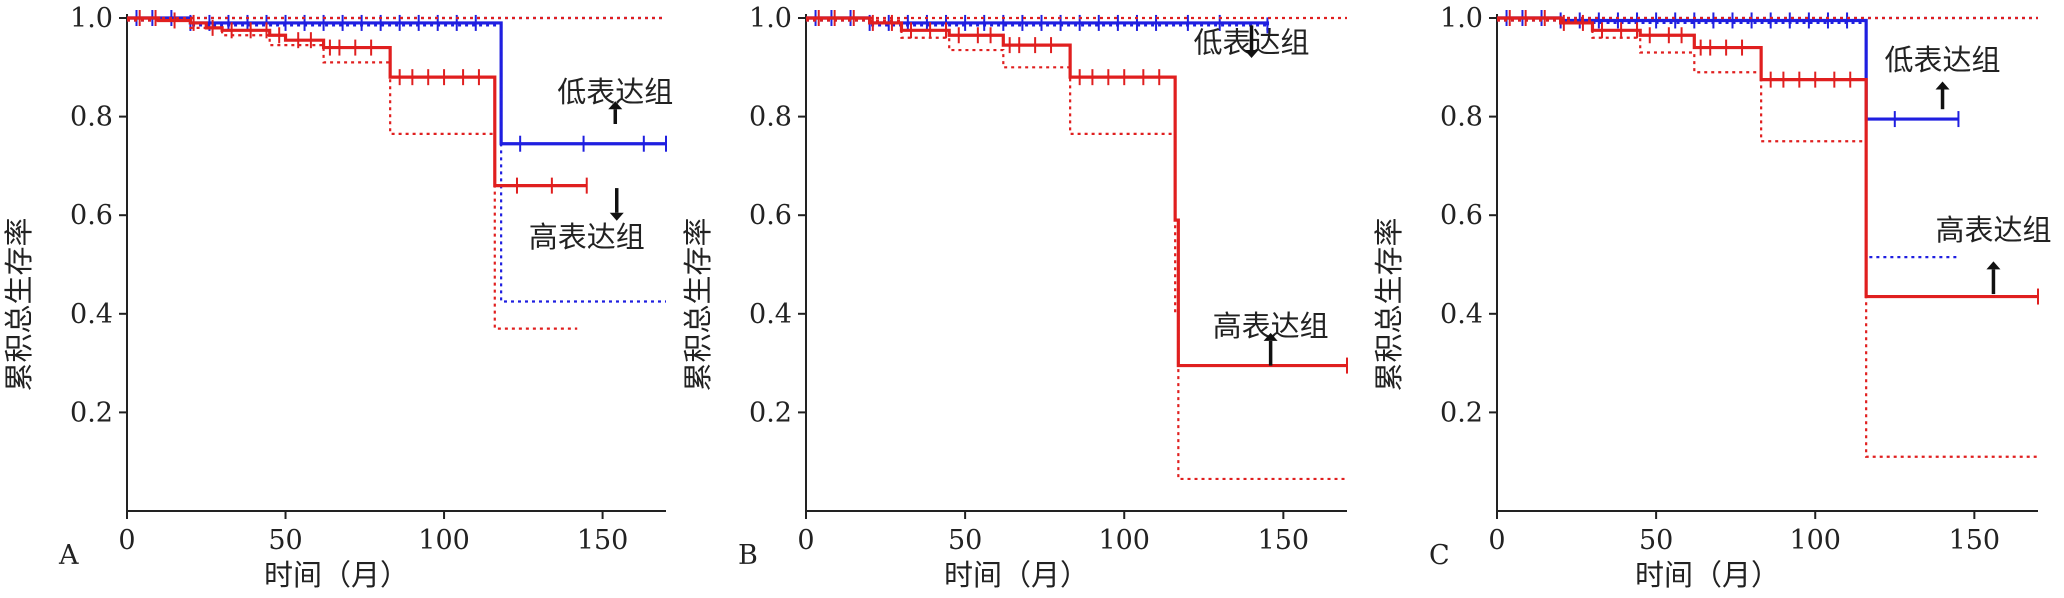  Describe the element at coordinates (748, 555) in the screenshot. I see `panel-letter: B` at that location.